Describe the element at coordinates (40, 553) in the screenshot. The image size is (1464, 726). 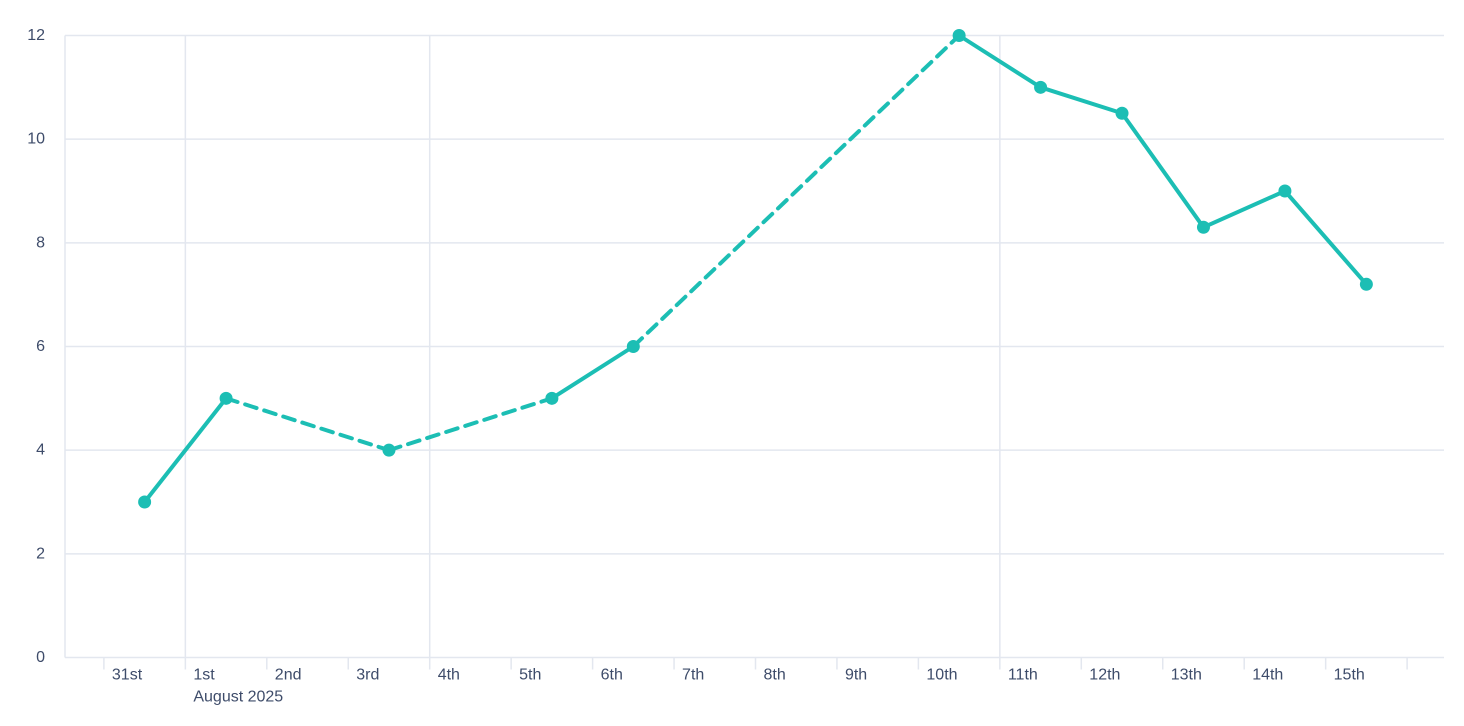
I see `y-axis-tick-label: 2` at that location.